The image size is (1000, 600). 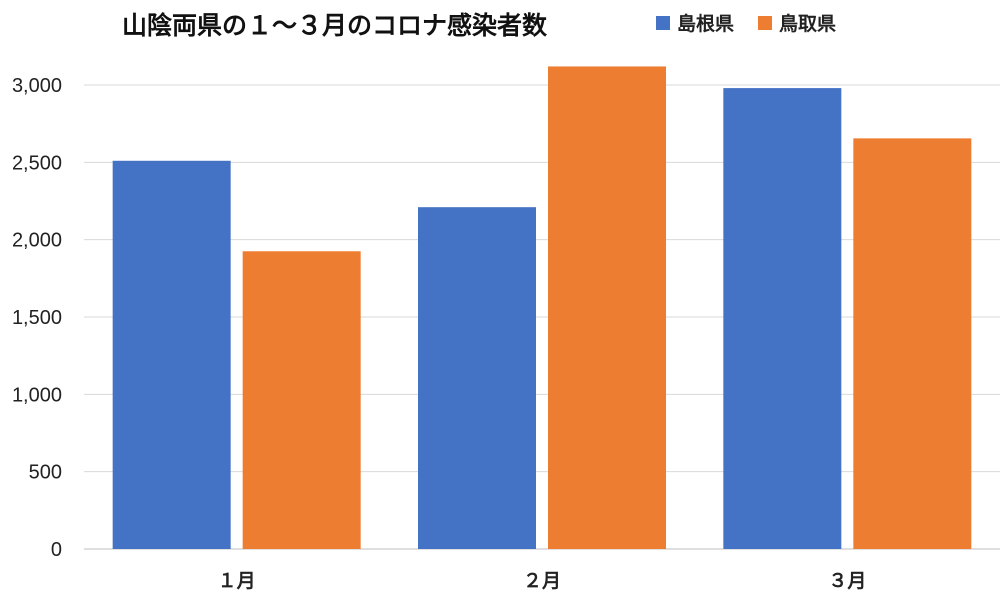 What do you see at coordinates (37, 241) in the screenshot?
I see `y-tick-label: 2,000` at bounding box center [37, 241].